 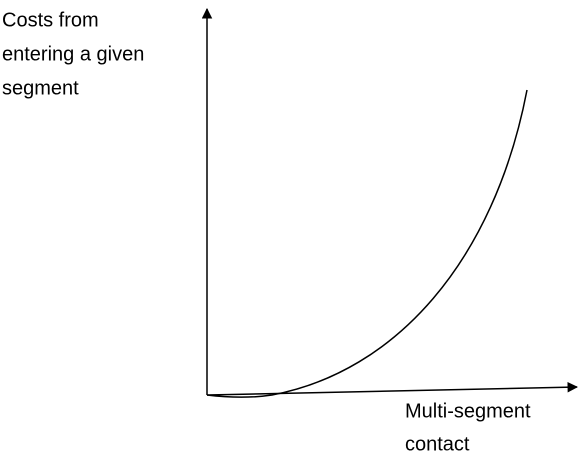 I want to click on x-axis, so click(x=392, y=388).